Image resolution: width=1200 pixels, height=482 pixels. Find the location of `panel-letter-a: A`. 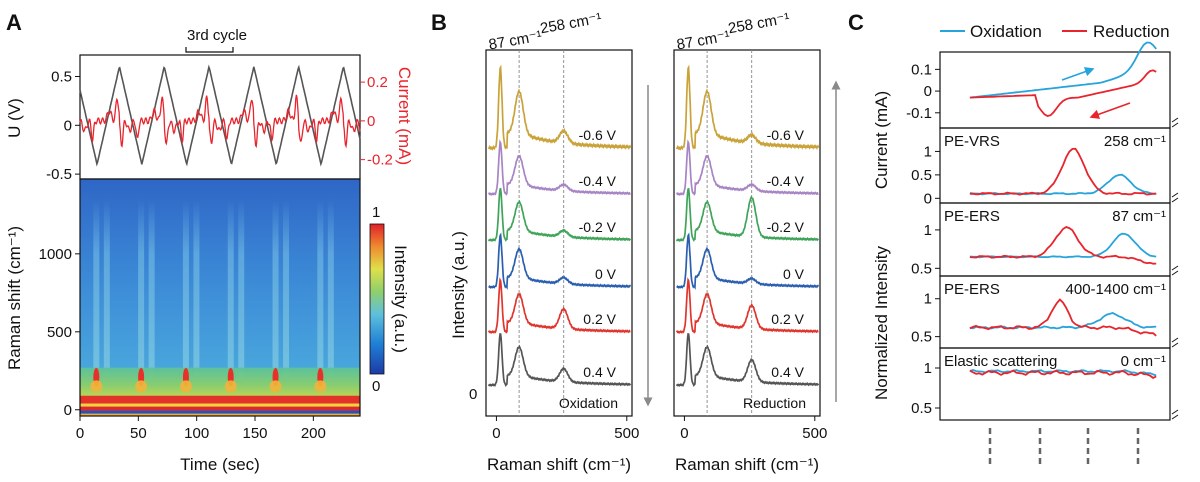

panel-letter-a: A is located at coordinates (14, 22).